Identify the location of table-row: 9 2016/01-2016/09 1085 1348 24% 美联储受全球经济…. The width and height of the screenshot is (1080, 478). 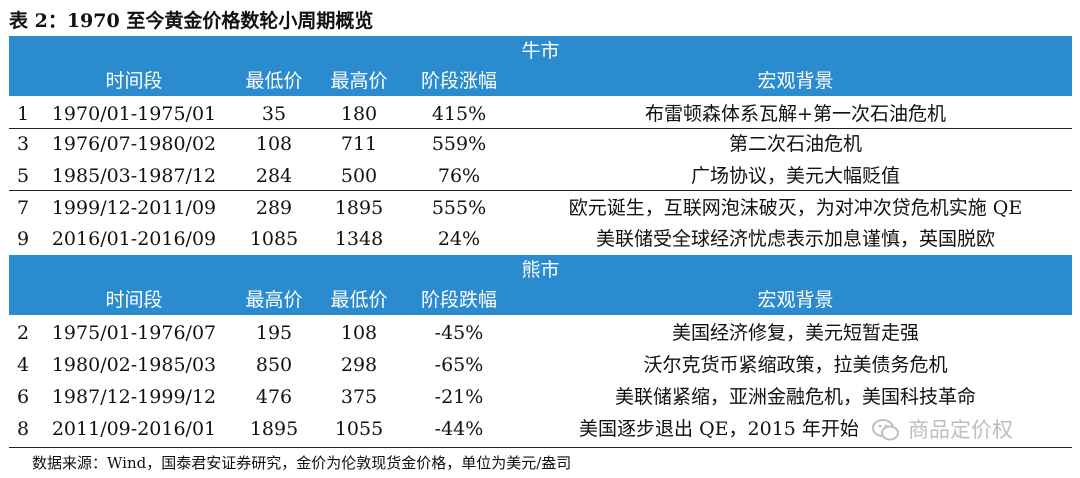
(540, 239).